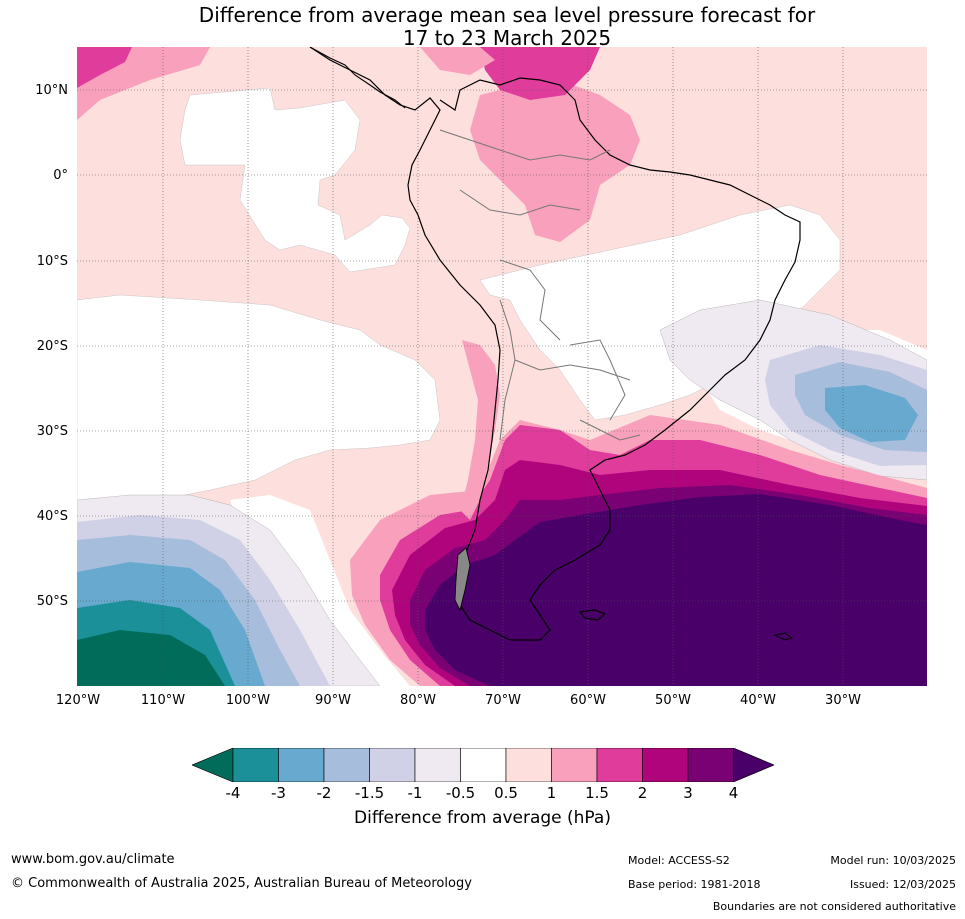  Describe the element at coordinates (93, 859) in the screenshot. I see `footer-website: www.bom.gov.au/climate` at that location.